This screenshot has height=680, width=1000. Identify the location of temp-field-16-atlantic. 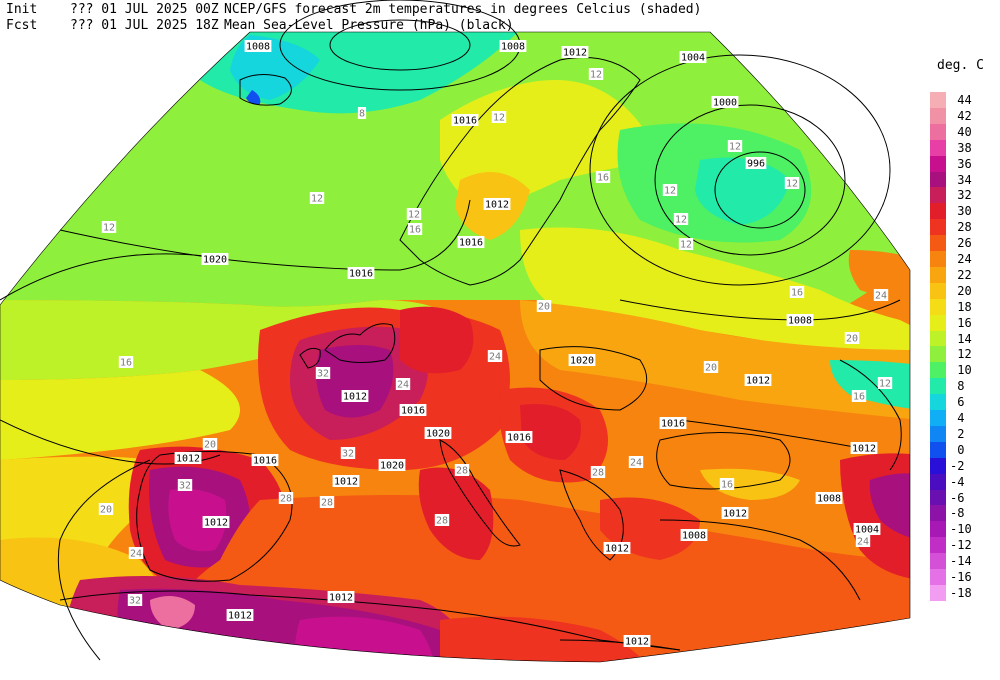
(120, 415).